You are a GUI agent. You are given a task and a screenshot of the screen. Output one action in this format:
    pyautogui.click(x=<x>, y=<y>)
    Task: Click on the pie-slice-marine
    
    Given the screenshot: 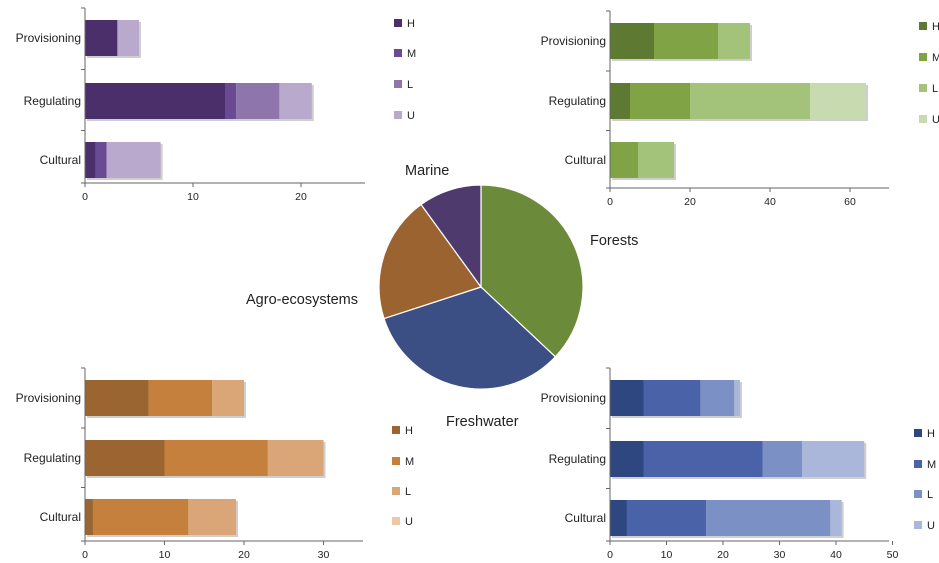 What is the action you would take?
    pyautogui.click(x=451, y=236)
    